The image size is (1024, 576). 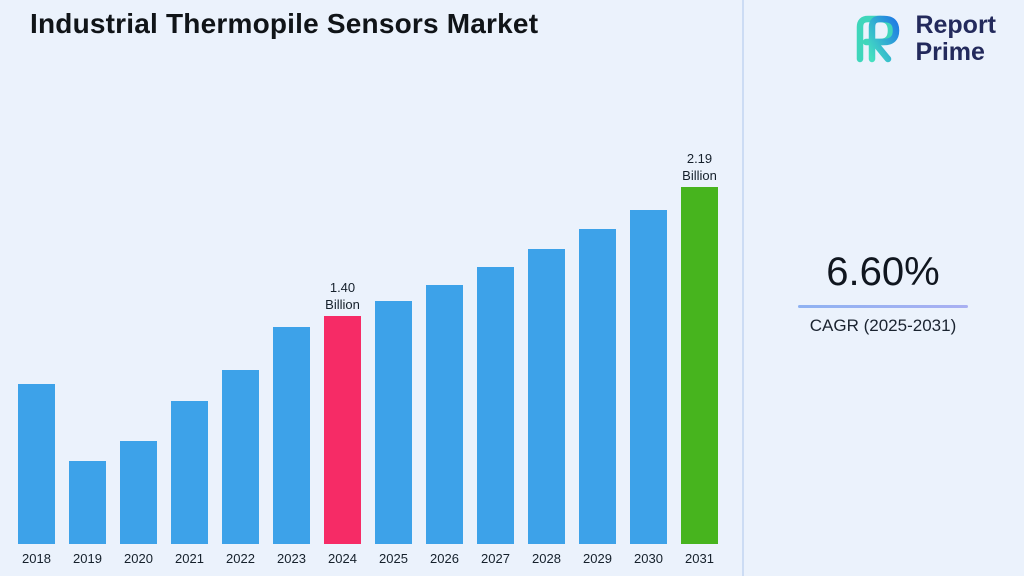 What do you see at coordinates (546, 558) in the screenshot?
I see `x-axis-label-2028: 2028` at bounding box center [546, 558].